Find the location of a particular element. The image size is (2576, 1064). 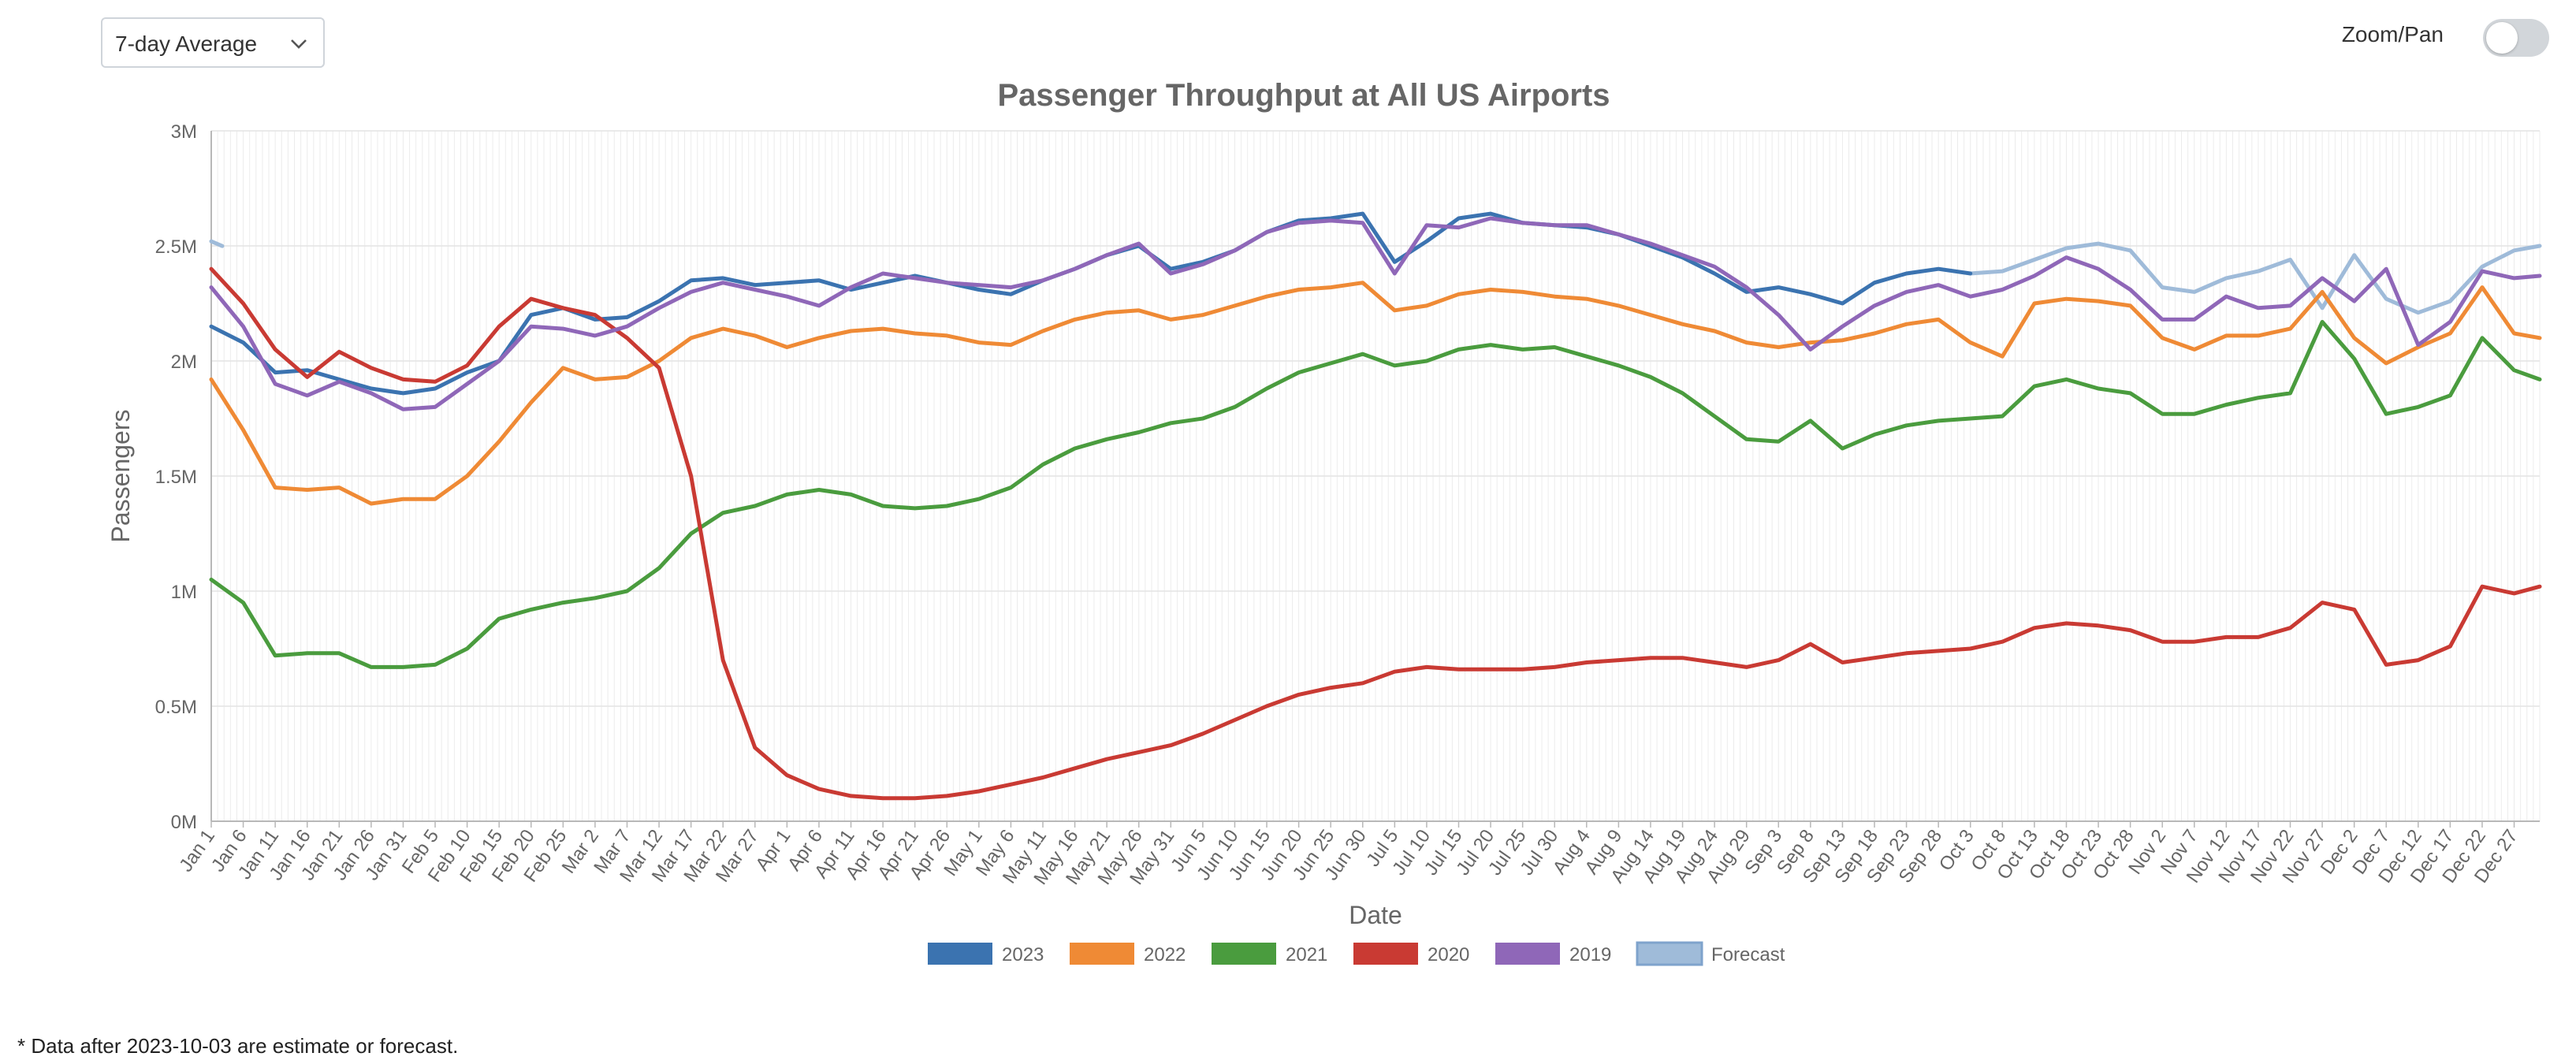

series-line-2023 is located at coordinates (1091, 303).